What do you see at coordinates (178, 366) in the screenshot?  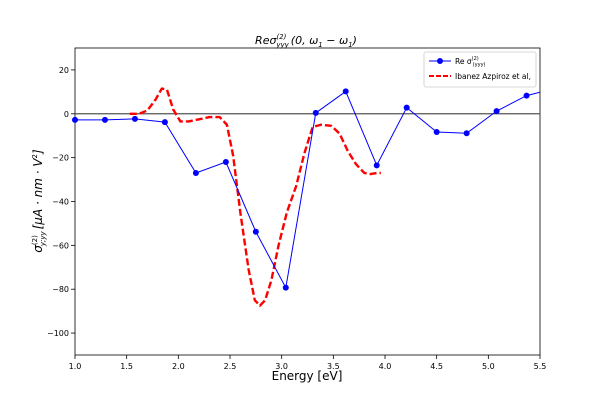 I see `x-tick-label: 2.0` at bounding box center [178, 366].